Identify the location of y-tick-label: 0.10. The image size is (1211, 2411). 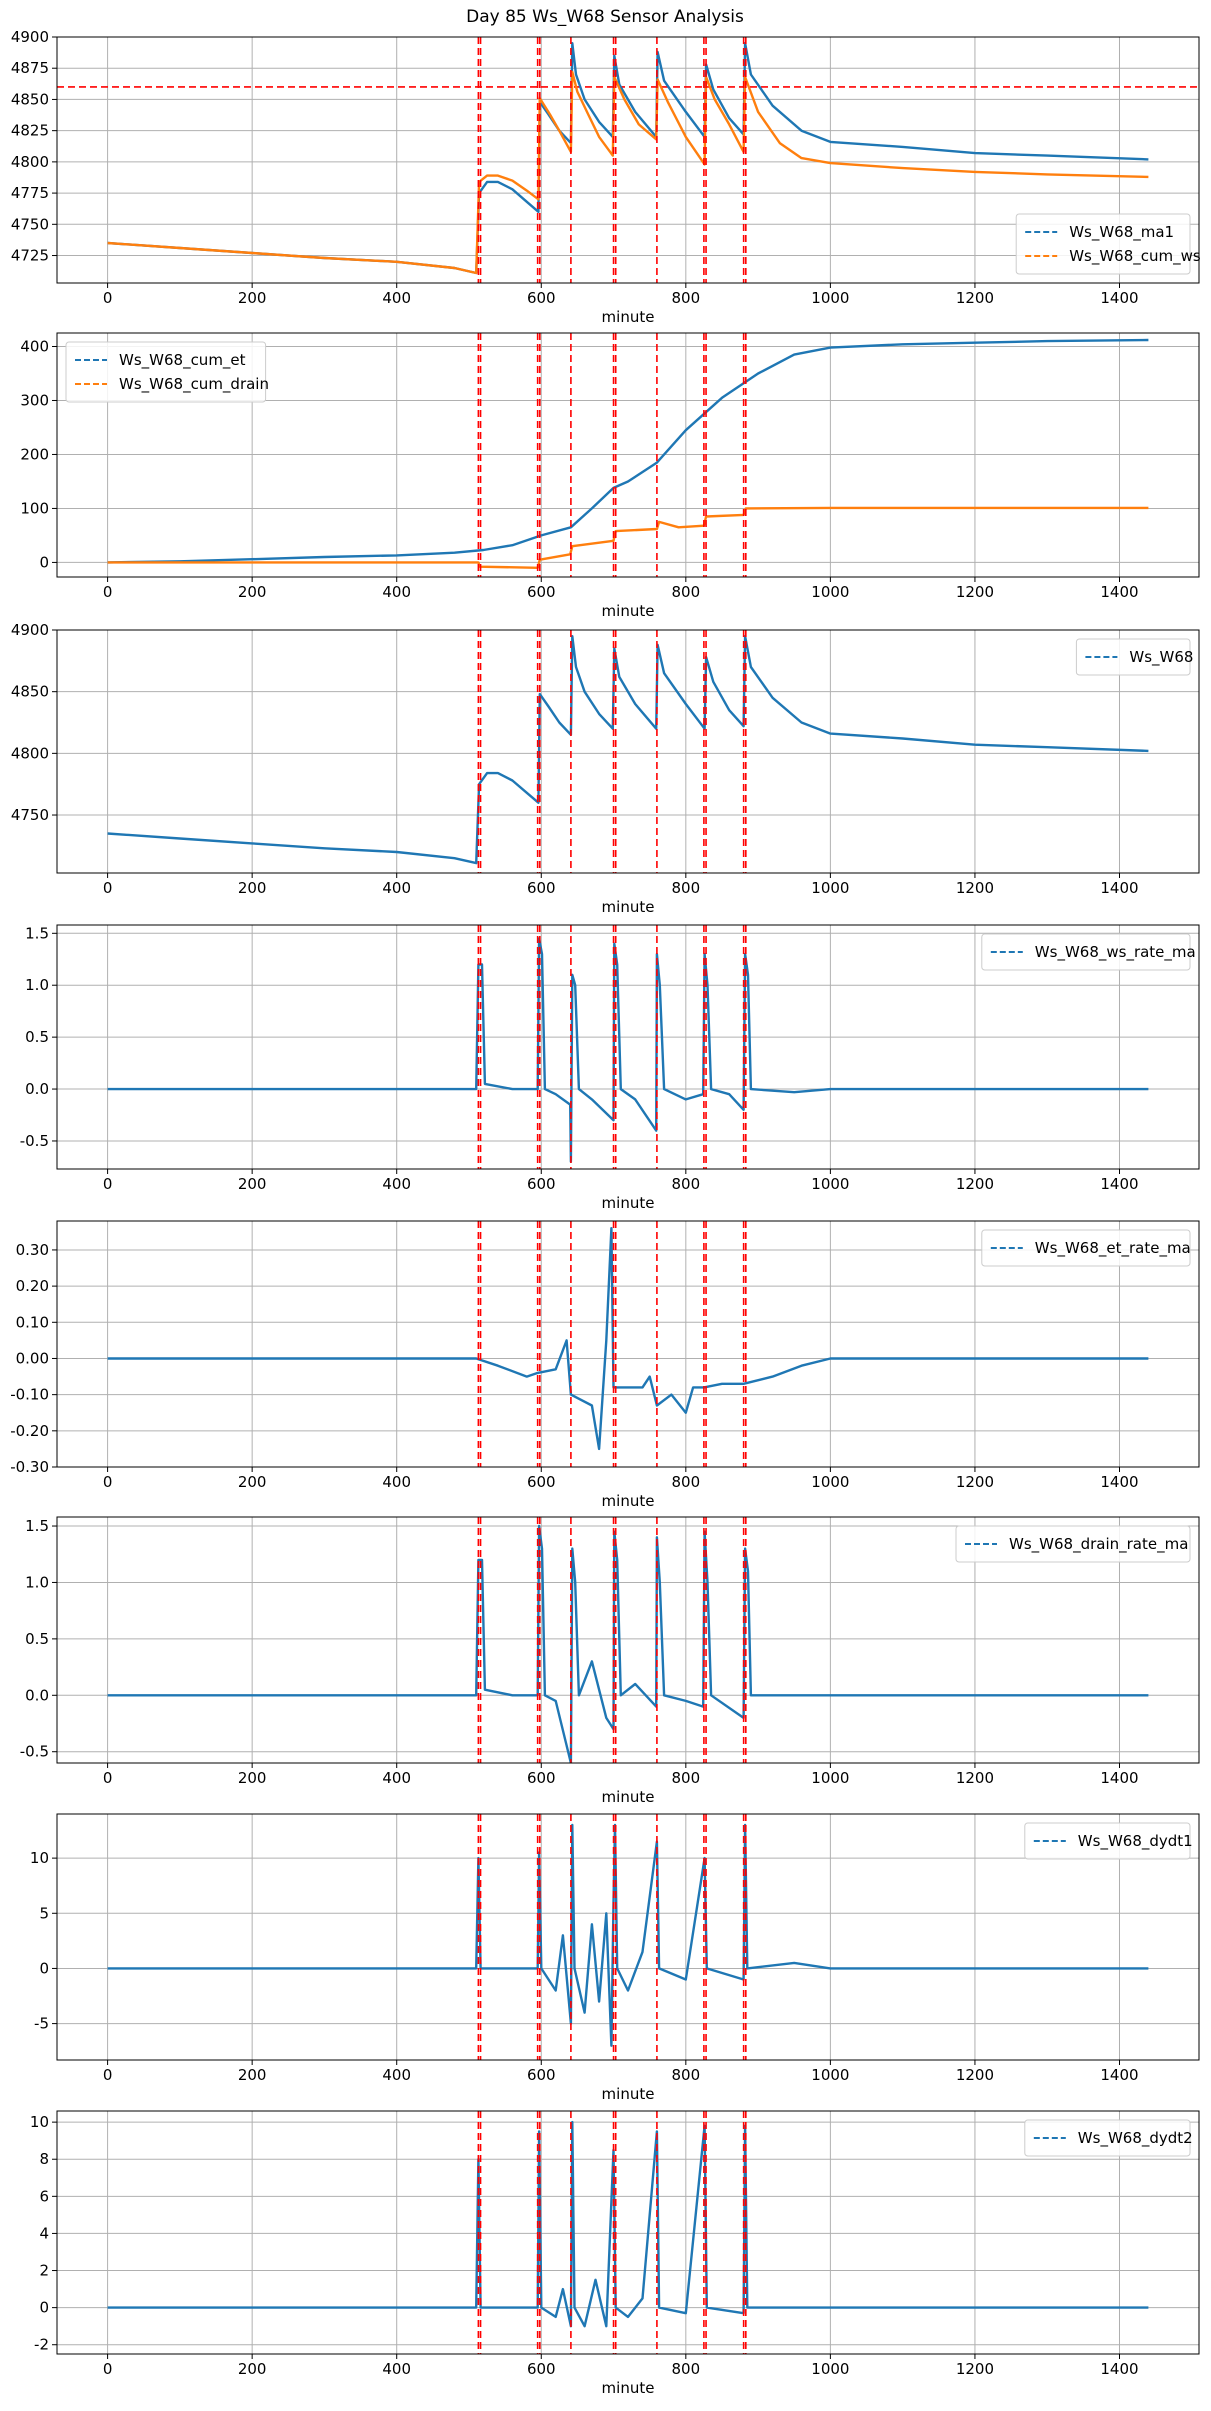
(32, 1322).